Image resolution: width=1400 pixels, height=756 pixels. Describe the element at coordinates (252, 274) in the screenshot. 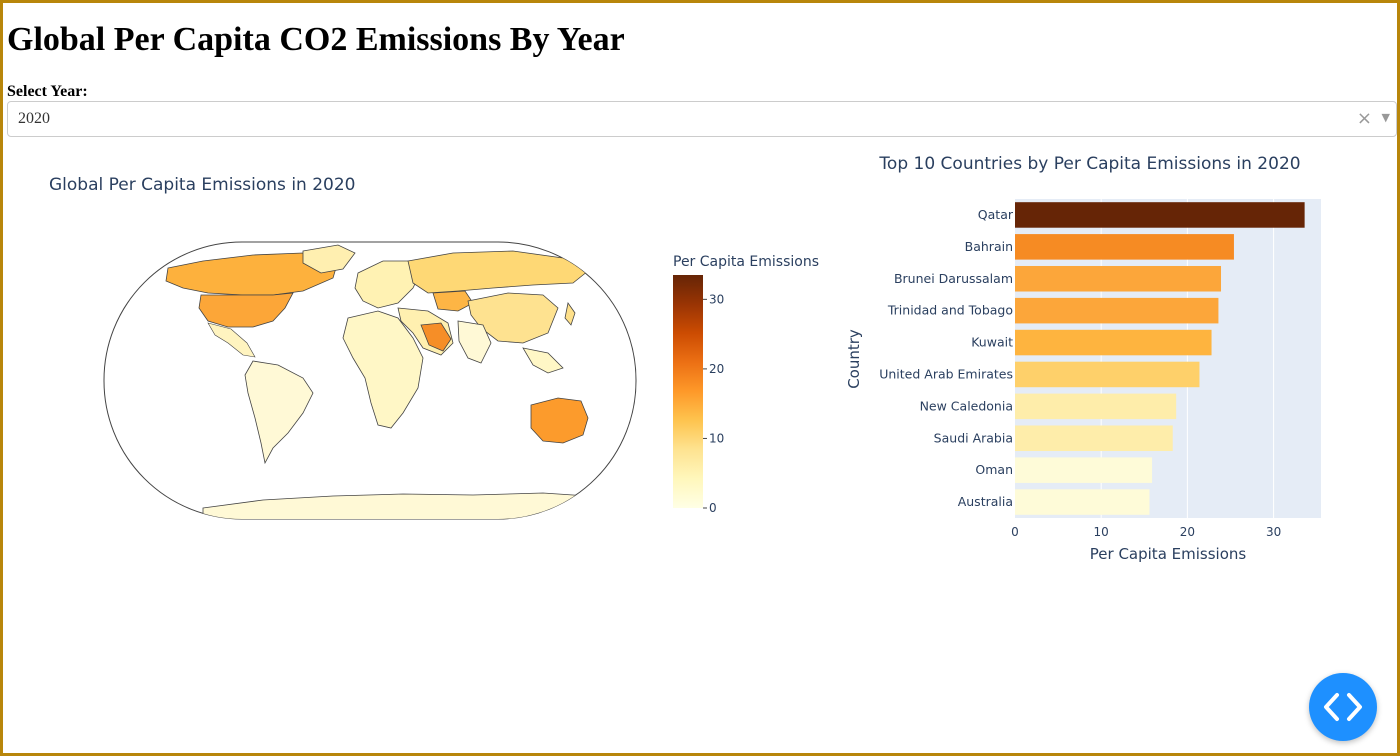

I see `region-canada` at that location.